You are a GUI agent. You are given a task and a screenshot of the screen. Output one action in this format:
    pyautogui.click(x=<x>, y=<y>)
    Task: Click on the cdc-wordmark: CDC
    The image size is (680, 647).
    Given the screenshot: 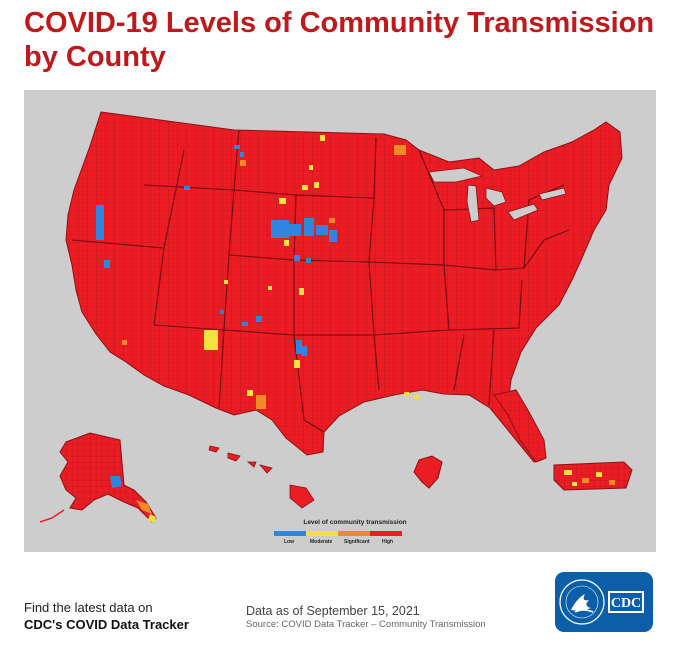 What is the action you would take?
    pyautogui.click(x=626, y=603)
    